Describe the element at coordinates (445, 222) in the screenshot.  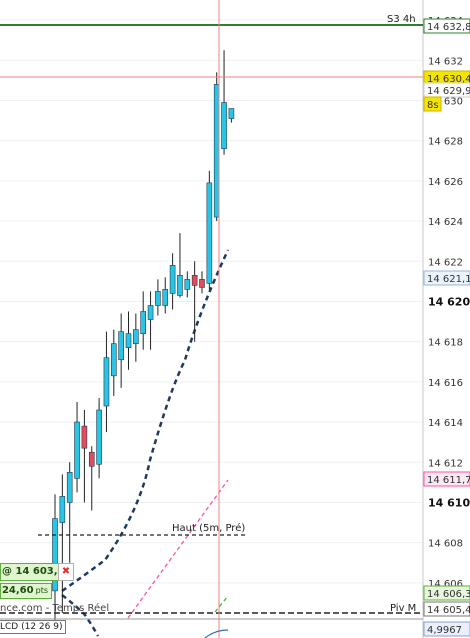
I see `price-tick-label: 14 624` at that location.